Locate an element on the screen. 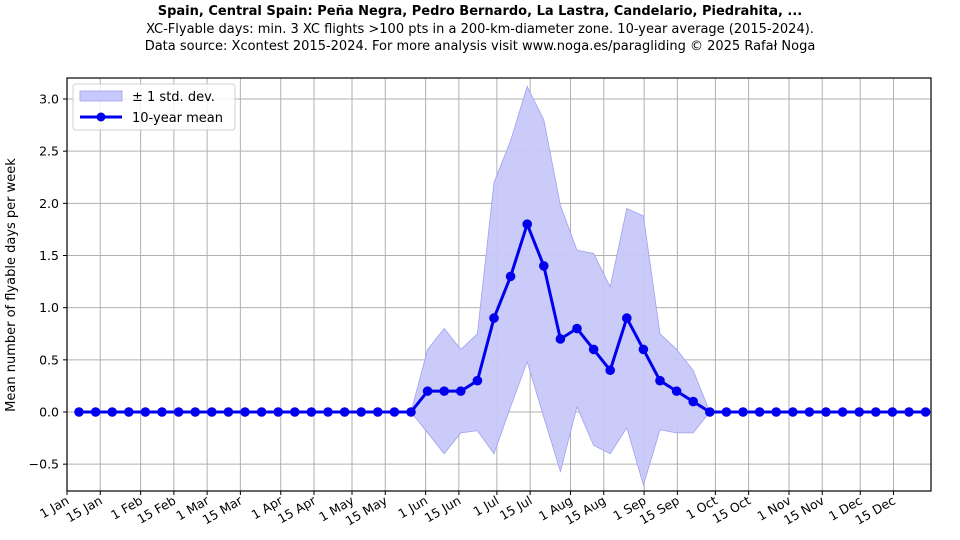  y-tick-label: 0.0 is located at coordinates (49, 412).